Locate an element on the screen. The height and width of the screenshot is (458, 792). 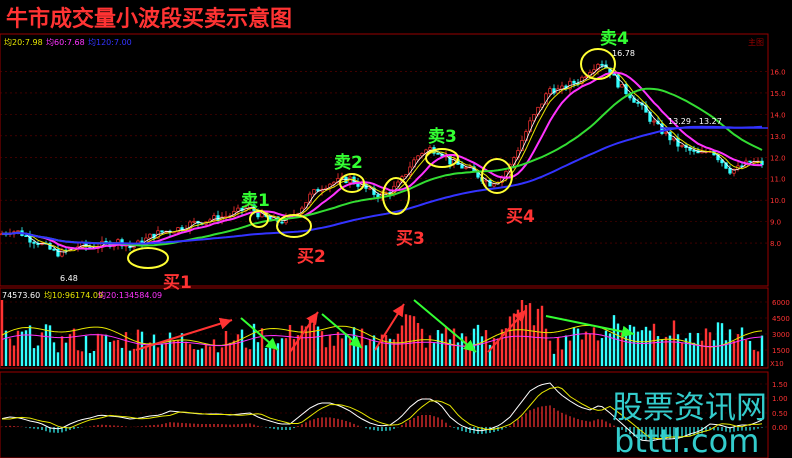
price-legend-ma120: 均120:7.00 is located at coordinates (110, 42).